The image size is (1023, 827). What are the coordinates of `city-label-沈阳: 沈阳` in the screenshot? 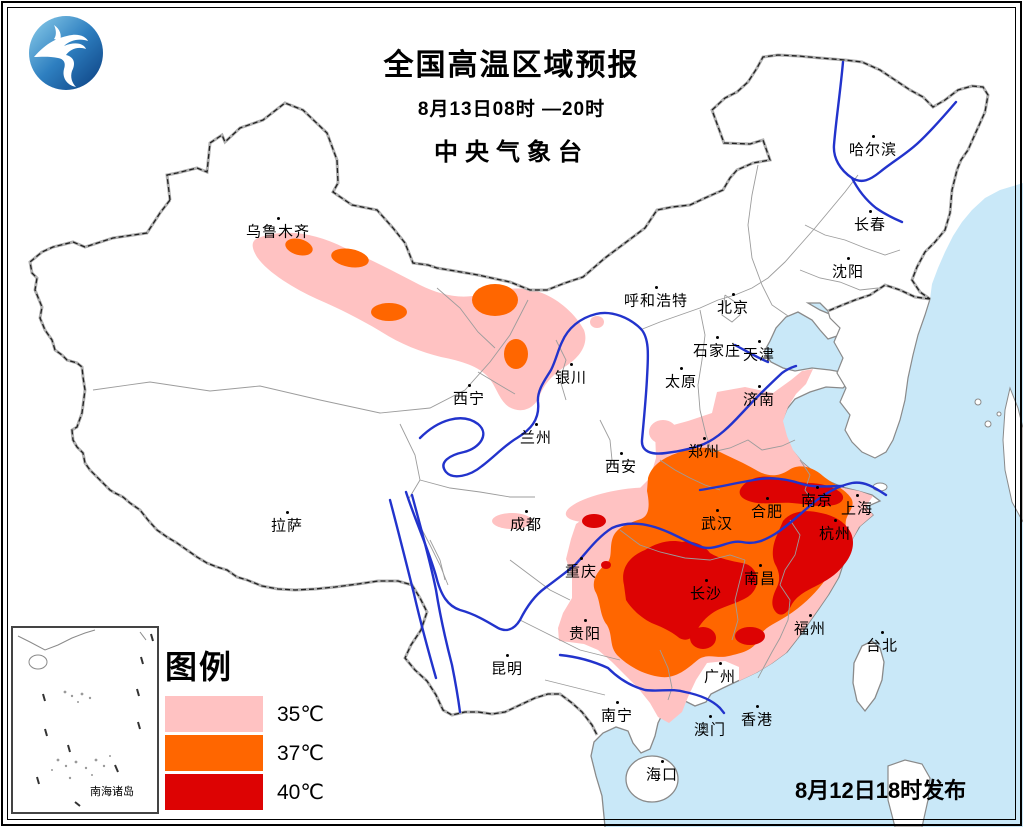 It's located at (848, 272).